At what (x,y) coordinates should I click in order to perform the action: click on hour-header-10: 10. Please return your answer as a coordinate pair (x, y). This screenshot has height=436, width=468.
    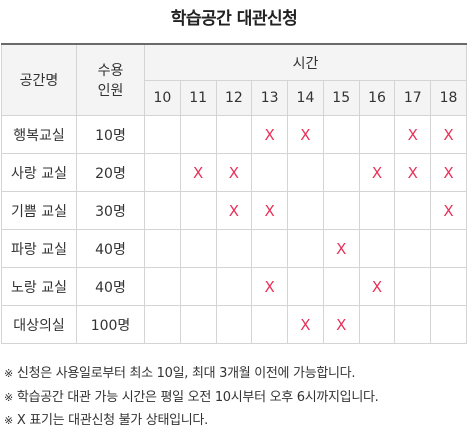
    Looking at the image, I should click on (162, 98).